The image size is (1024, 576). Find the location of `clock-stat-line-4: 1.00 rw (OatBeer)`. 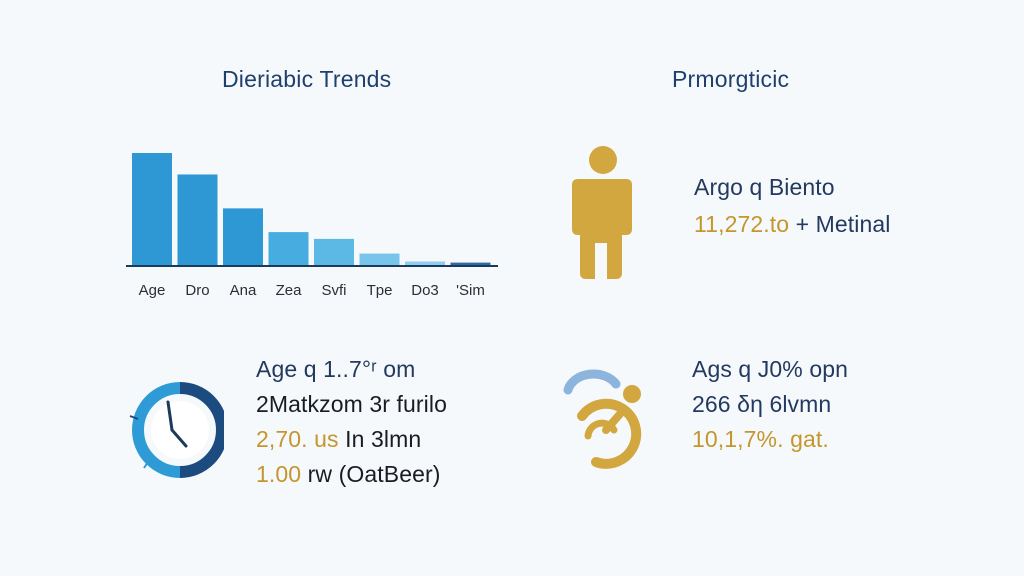

clock-stat-line-4: 1.00 rw (OatBeer) is located at coordinates (348, 474).